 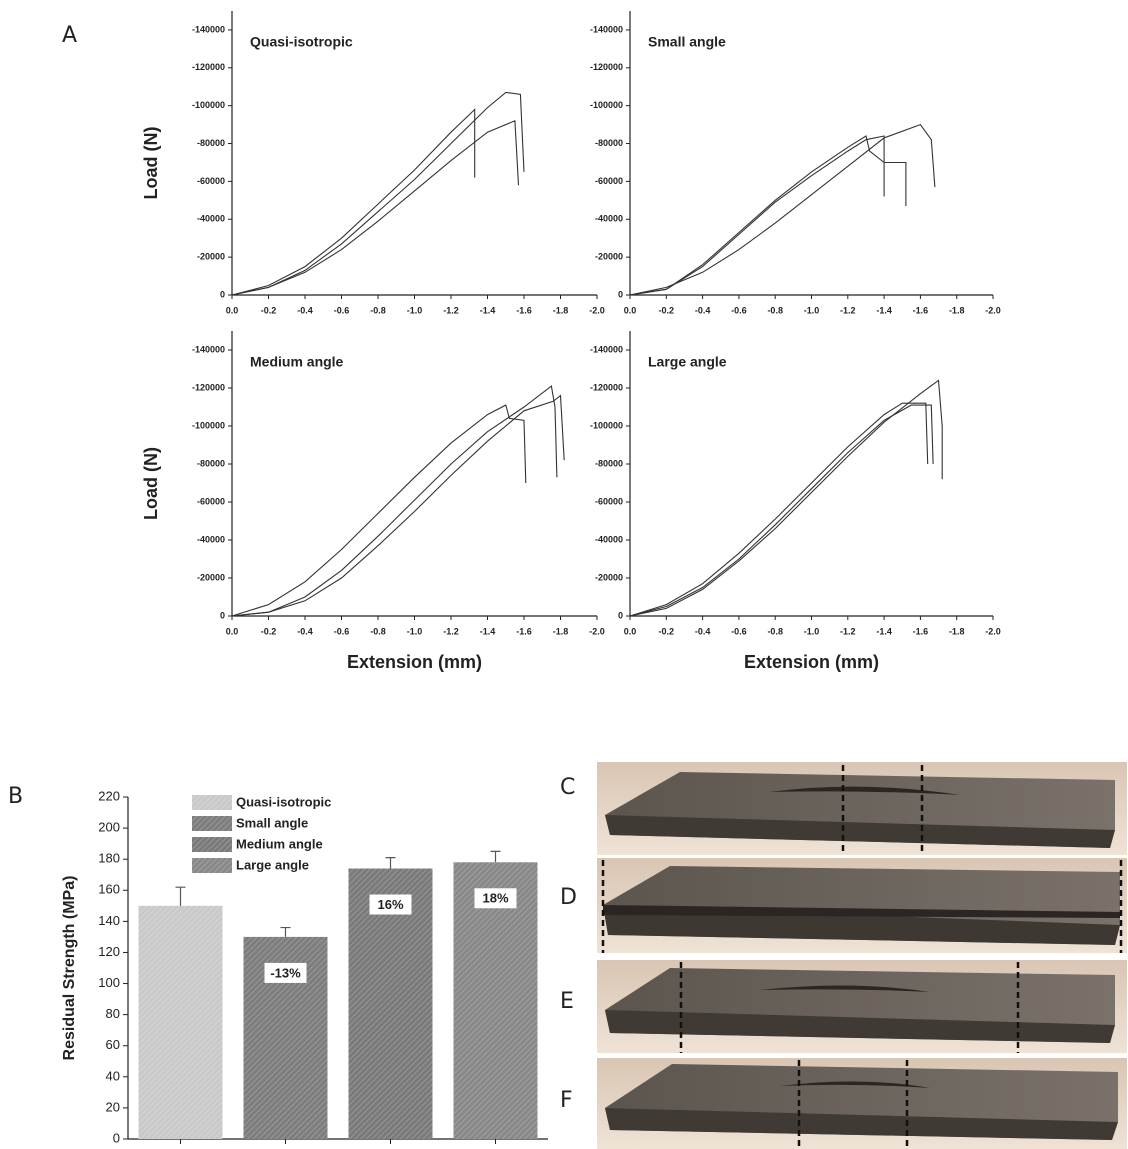 I want to click on chart-title: Quasi-isotropic, so click(x=301, y=42).